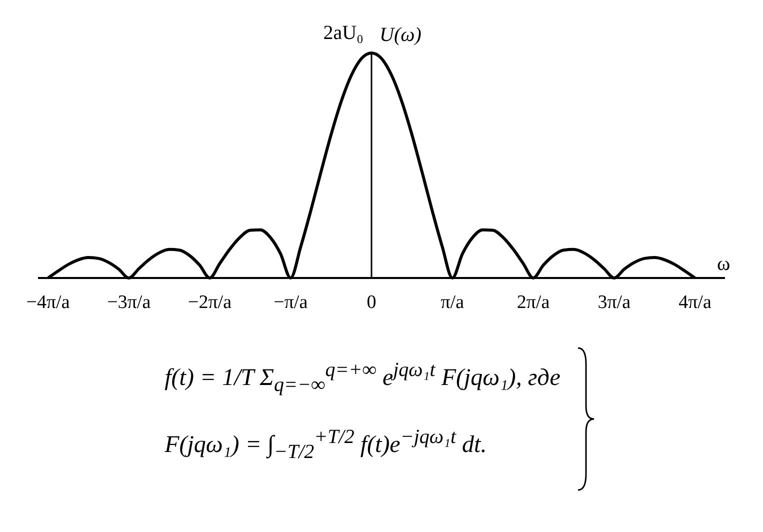  What do you see at coordinates (362, 378) in the screenshot?
I see `text: f(t) = 1/T Σ$_{q=−∞}$$^{q=+∞}$ e$^{jqω₁t}$ F(jqω₁), где` at bounding box center [362, 378].